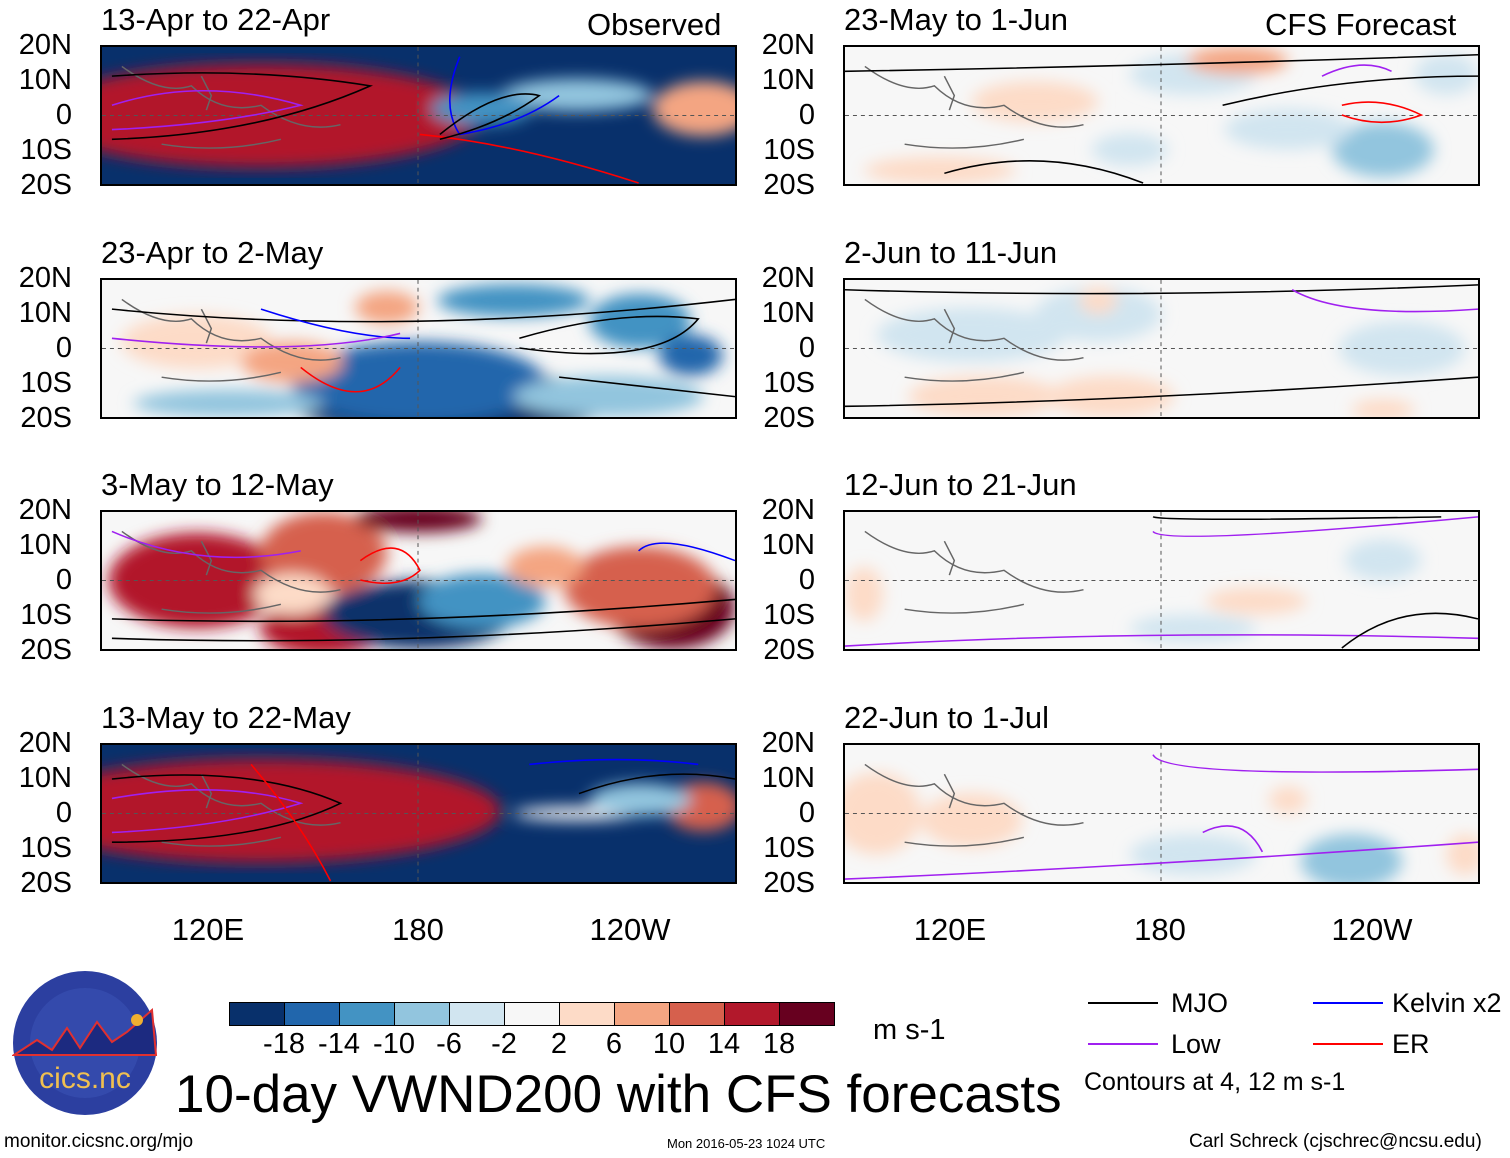 Image resolution: width=1510 pixels, height=1158 pixels. Describe the element at coordinates (654, 24) in the screenshot. I see `observed-label: Observed` at that location.